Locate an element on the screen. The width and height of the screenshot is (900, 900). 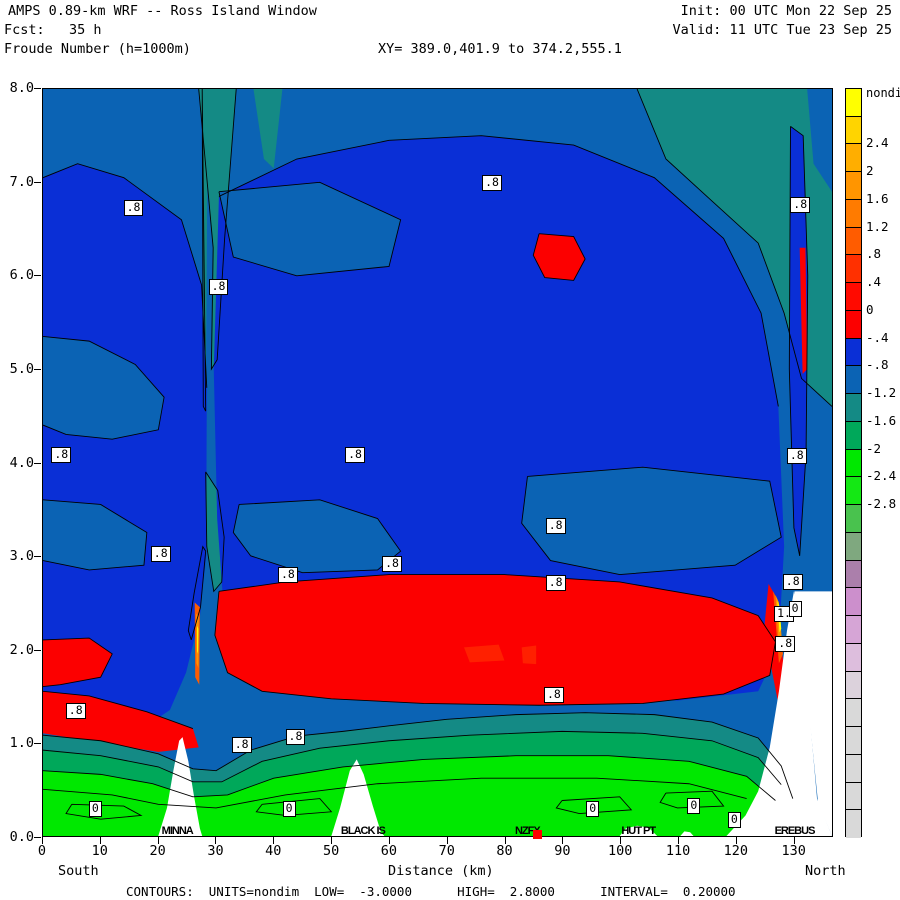
colorbar-tick-label: 1.6 is located at coordinates (877, 198).